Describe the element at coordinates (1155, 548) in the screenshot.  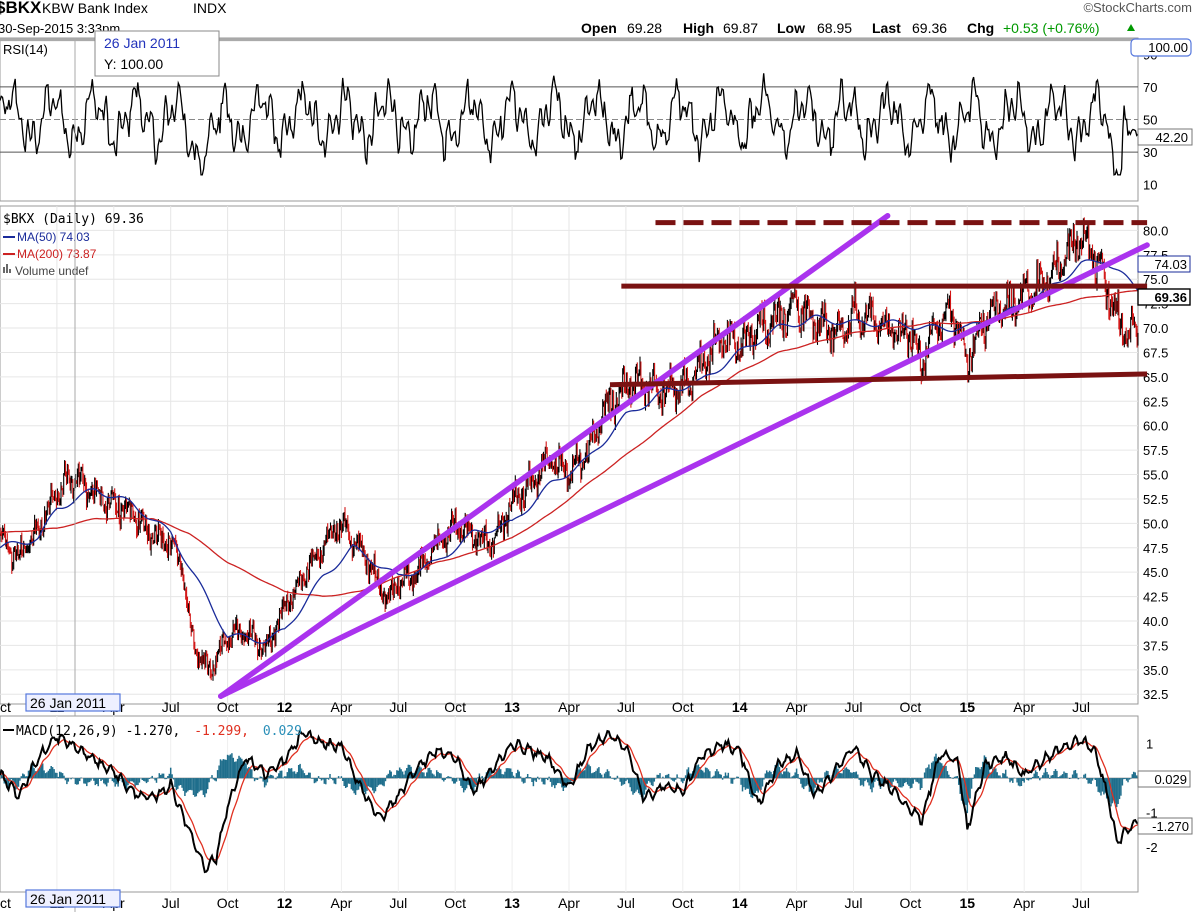
I see `price-tick-label: 47.5` at that location.